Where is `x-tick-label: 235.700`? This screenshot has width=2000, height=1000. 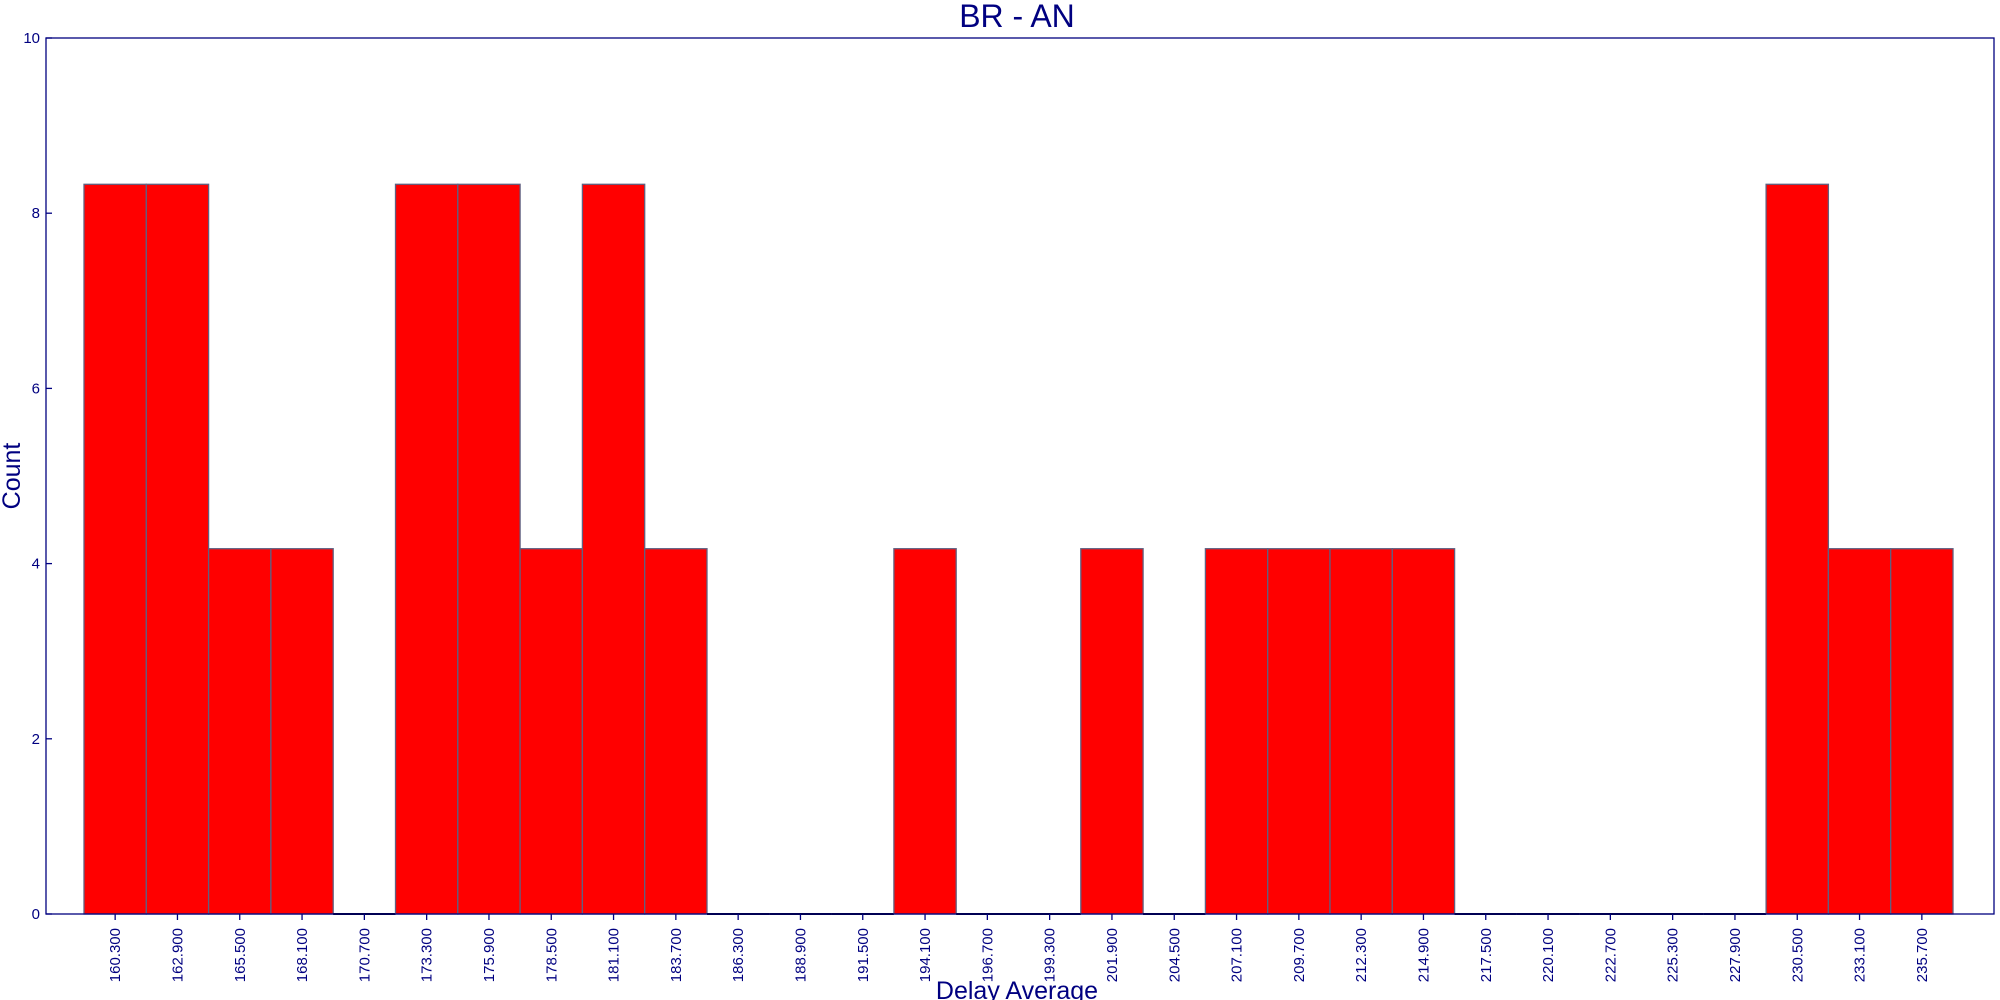
x-tick-label: 235.700 is located at coordinates (1922, 955).